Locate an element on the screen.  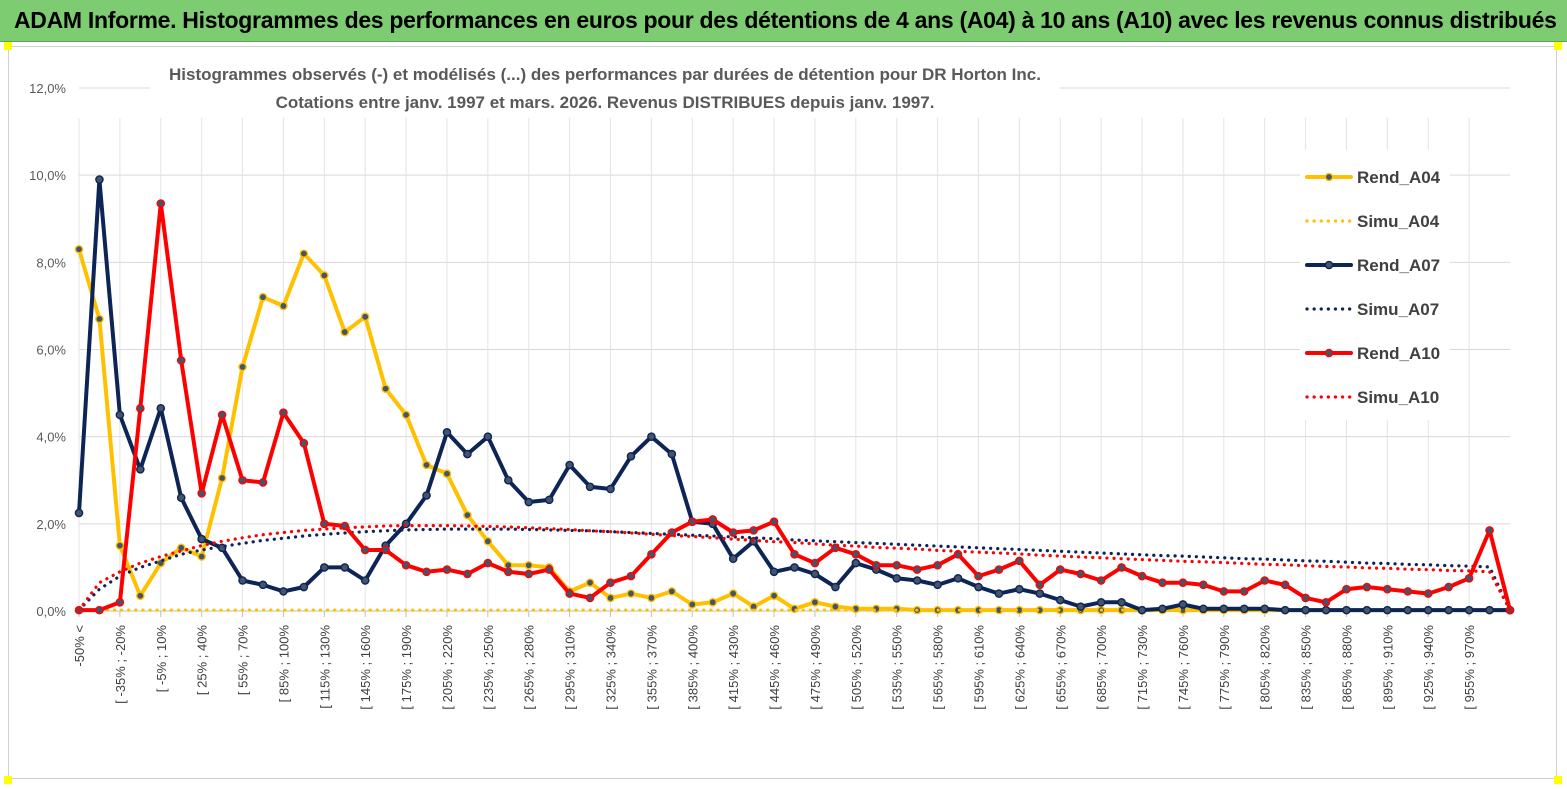
series-line-simu-a07 is located at coordinates (794, 569).